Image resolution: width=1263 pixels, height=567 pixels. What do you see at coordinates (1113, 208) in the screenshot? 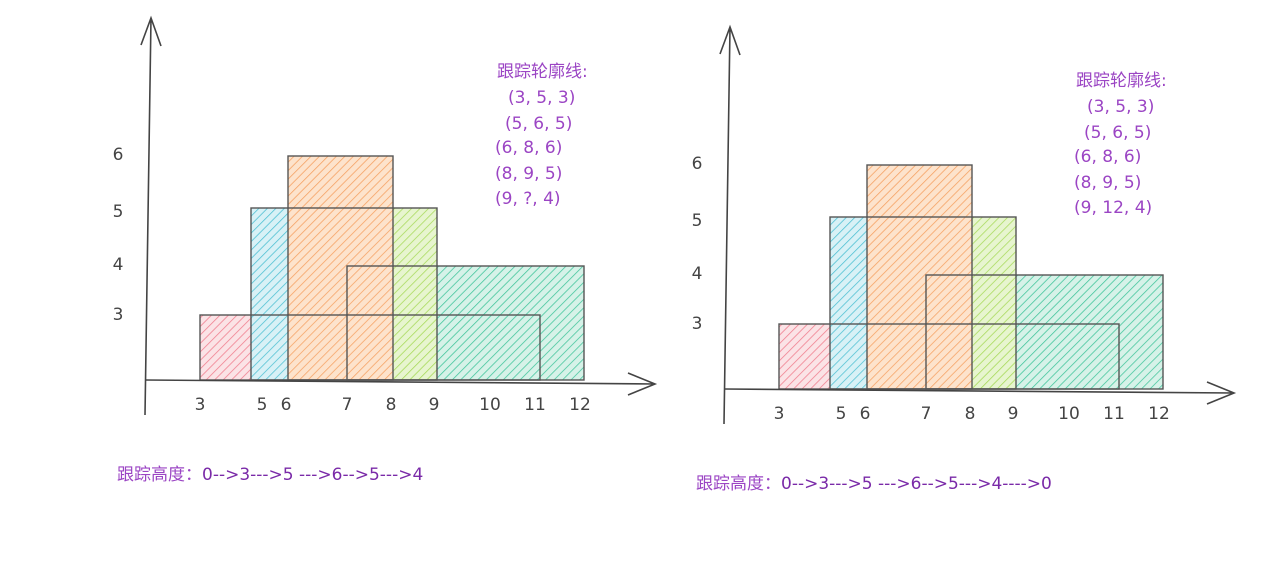
I see `contour-item: (9, 12, 4)` at bounding box center [1113, 208].